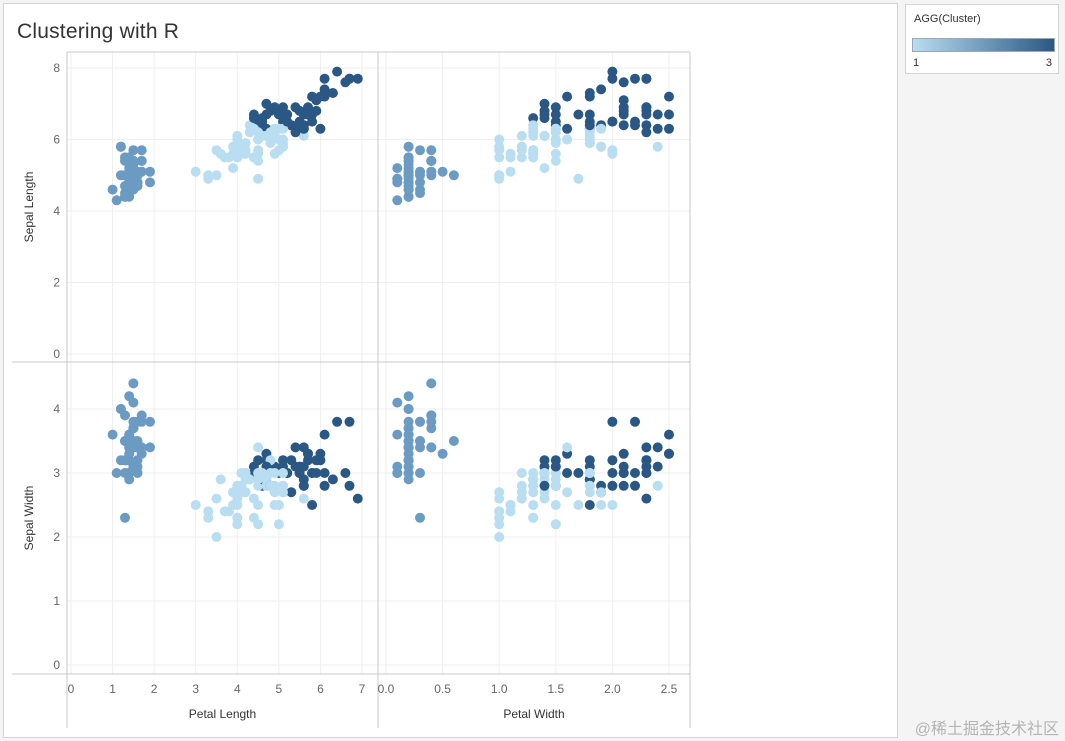 Image resolution: width=1065 pixels, height=741 pixels. I want to click on x-tick-label: 2, so click(154, 689).